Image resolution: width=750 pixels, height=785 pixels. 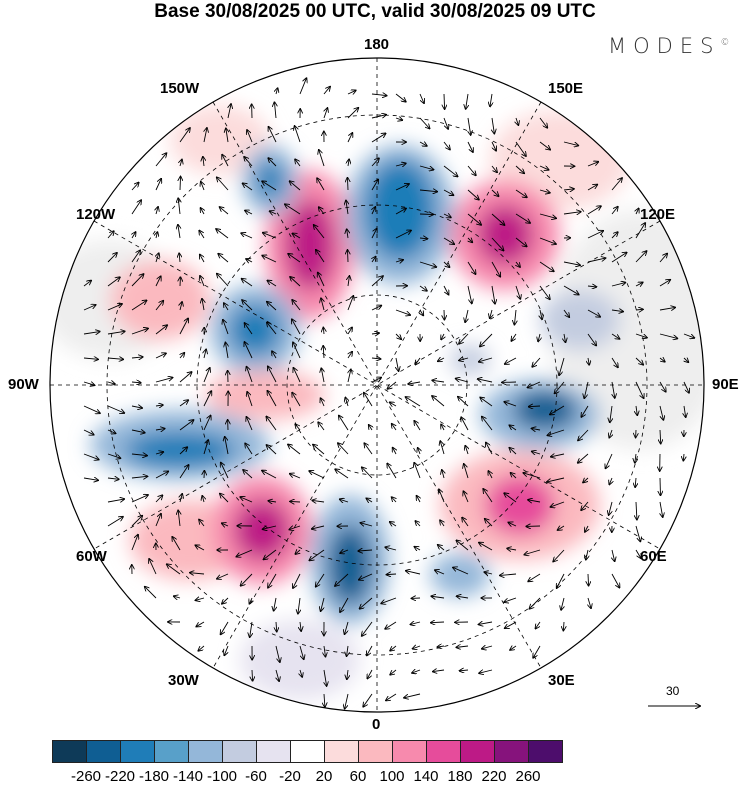 I want to click on colorbar-label: 140, so click(x=425, y=776).